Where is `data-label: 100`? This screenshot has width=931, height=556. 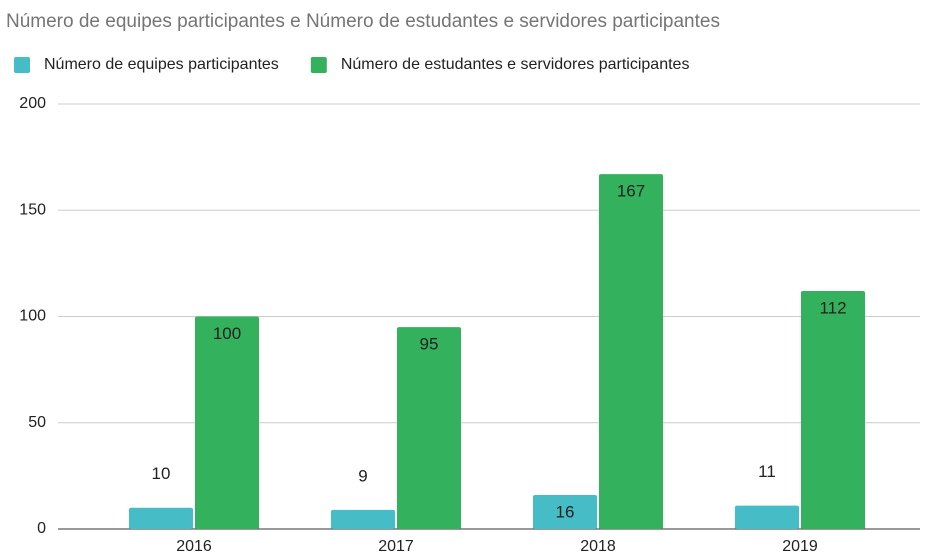 data-label: 100 is located at coordinates (227, 333).